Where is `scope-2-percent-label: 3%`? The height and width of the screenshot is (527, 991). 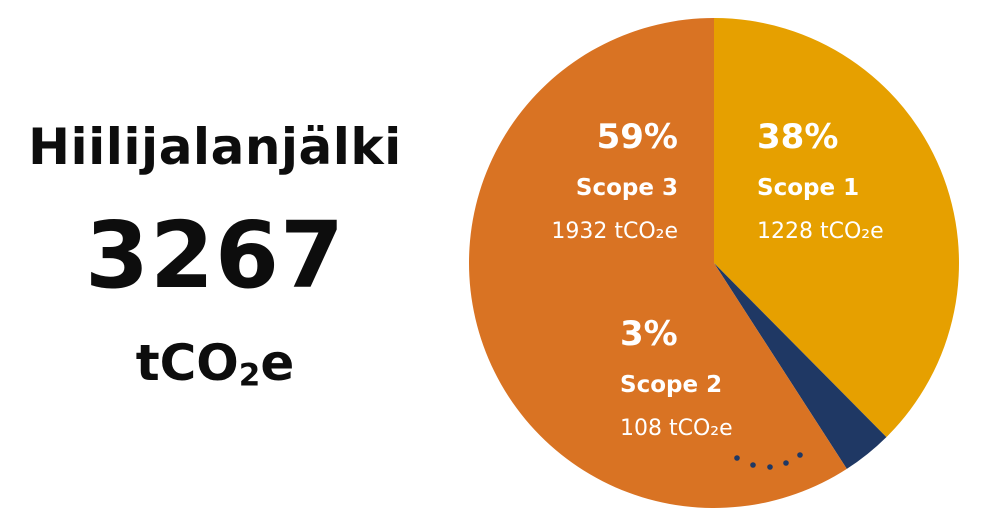 scope-2-percent-label: 3% is located at coordinates (649, 334).